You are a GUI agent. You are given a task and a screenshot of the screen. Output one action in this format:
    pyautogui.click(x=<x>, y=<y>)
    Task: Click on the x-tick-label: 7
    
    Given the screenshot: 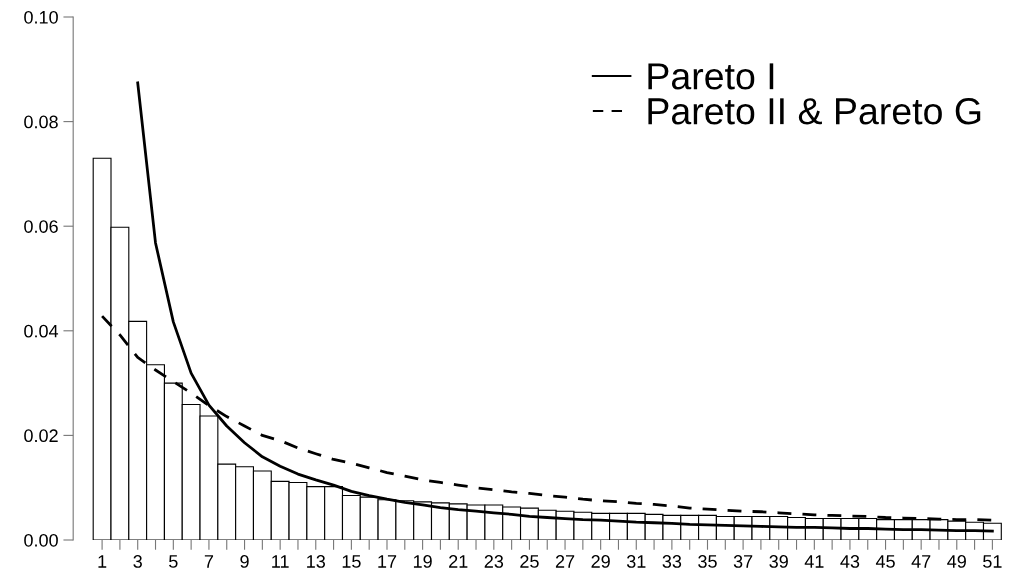 What is the action you would take?
    pyautogui.click(x=209, y=561)
    